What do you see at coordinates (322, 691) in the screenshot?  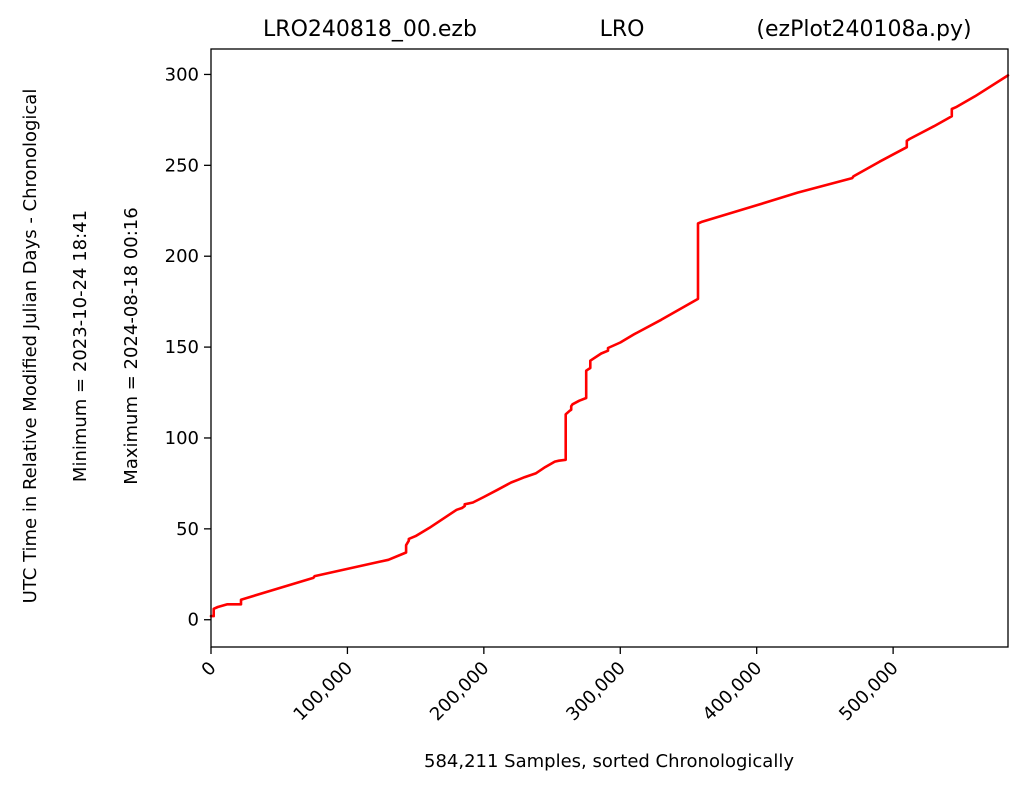 I see `x-tick-label: 100,000` at bounding box center [322, 691].